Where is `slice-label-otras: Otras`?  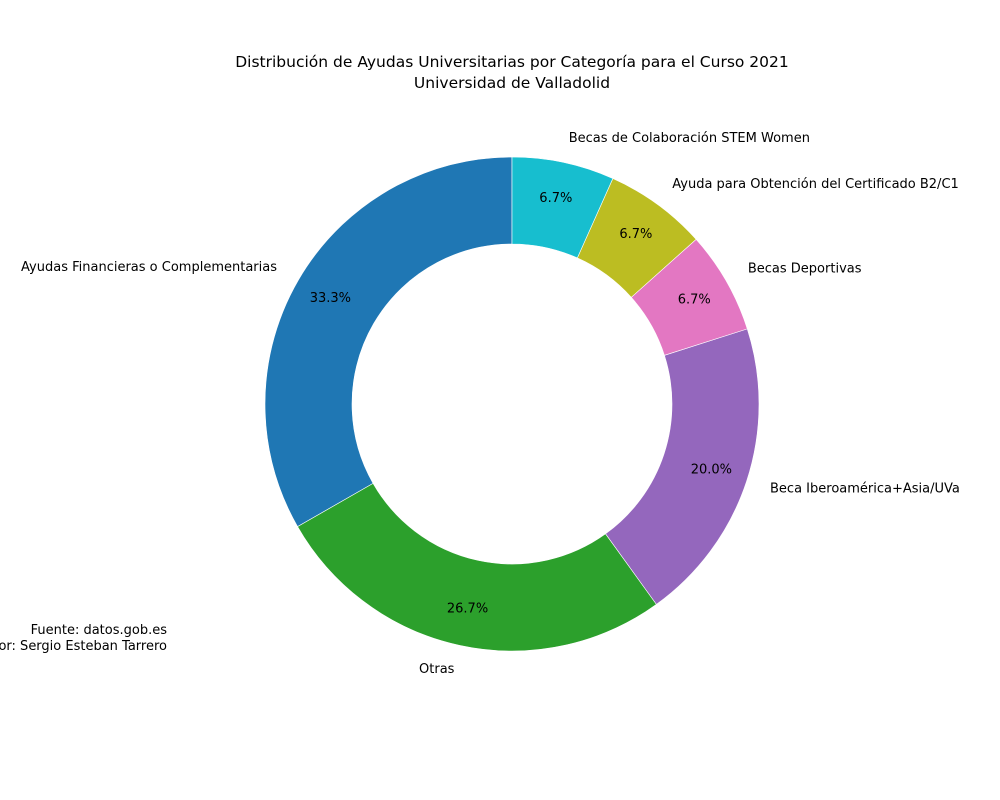
slice-label-otras: Otras is located at coordinates (437, 669).